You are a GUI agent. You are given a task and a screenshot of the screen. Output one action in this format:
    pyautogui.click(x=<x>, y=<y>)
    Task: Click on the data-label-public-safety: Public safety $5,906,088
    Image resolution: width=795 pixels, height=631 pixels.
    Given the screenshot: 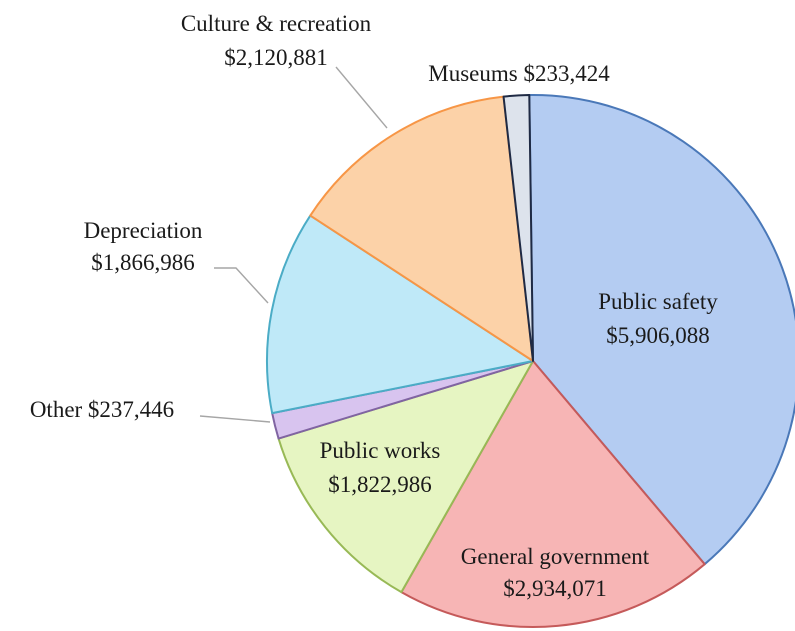 What is the action you would take?
    pyautogui.click(x=658, y=318)
    